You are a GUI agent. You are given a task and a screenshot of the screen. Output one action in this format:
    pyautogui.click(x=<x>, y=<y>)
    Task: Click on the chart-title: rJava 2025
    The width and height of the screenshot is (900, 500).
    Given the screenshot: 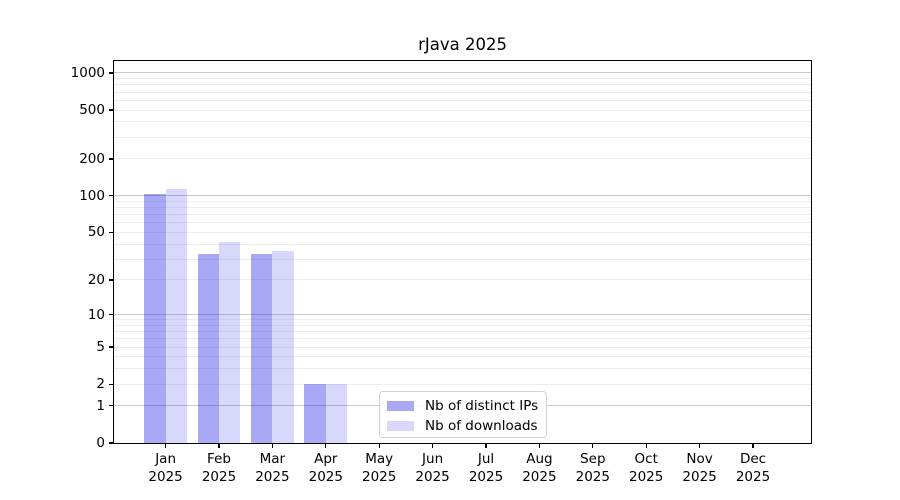 What is the action you would take?
    pyautogui.click(x=462, y=44)
    